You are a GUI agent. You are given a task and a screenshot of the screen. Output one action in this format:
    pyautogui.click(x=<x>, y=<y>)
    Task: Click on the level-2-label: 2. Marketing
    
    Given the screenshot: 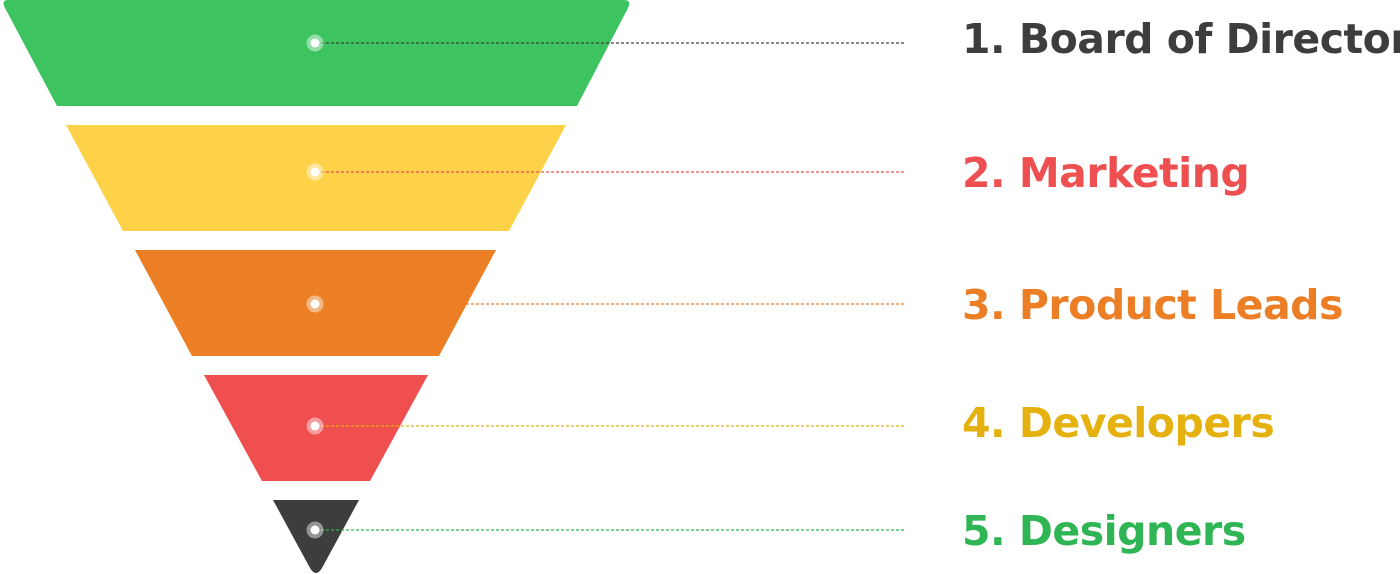 What is the action you would take?
    pyautogui.click(x=1106, y=173)
    